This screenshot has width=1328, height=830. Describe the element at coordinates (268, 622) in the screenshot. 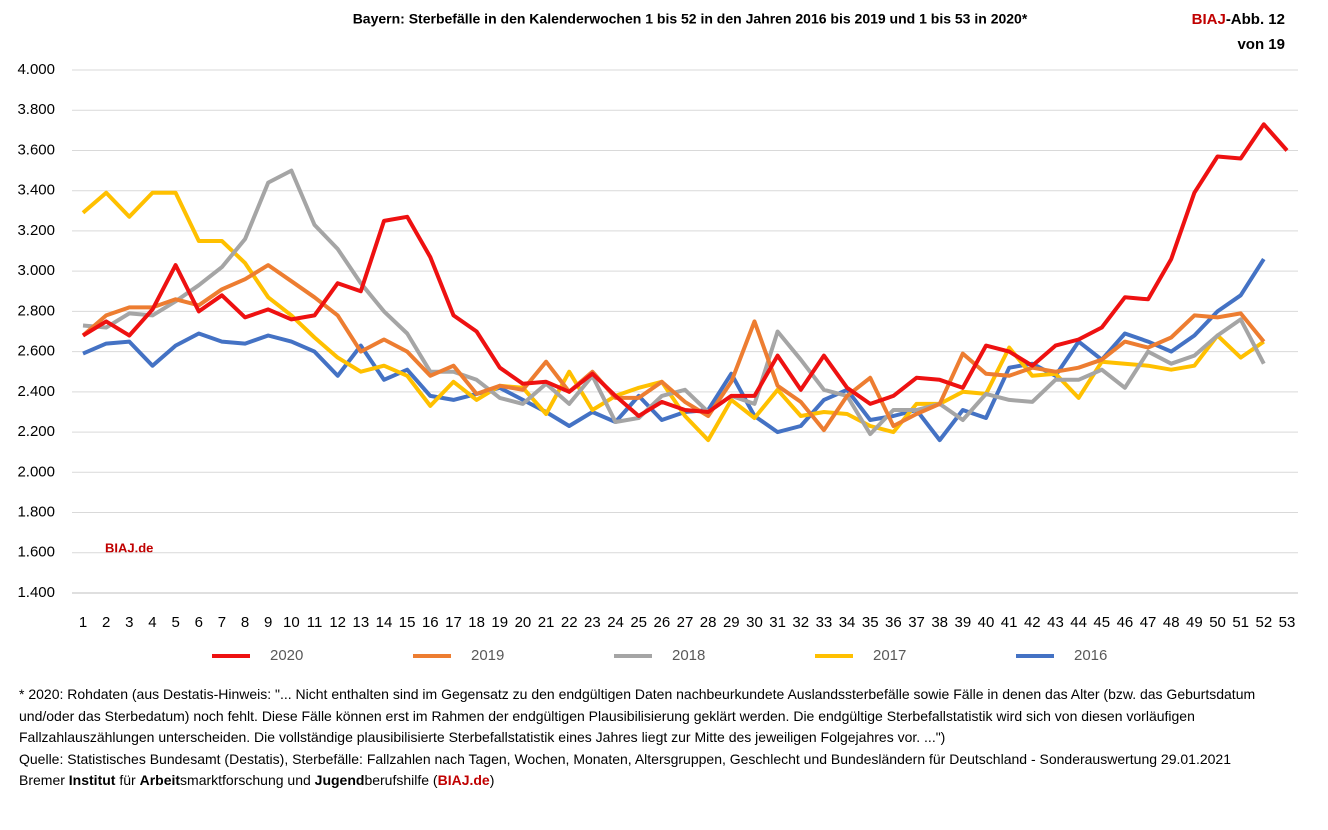

I see `x-tick-label: 9` at that location.